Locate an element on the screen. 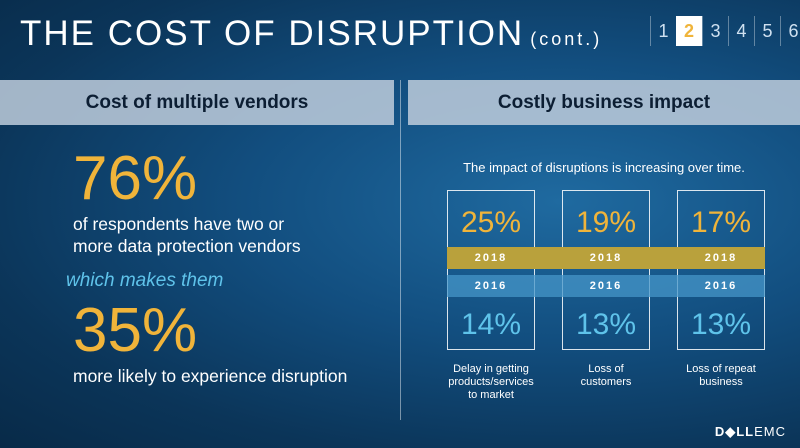 The width and height of the screenshot is (800, 448). logo-sub: EMC is located at coordinates (770, 431).